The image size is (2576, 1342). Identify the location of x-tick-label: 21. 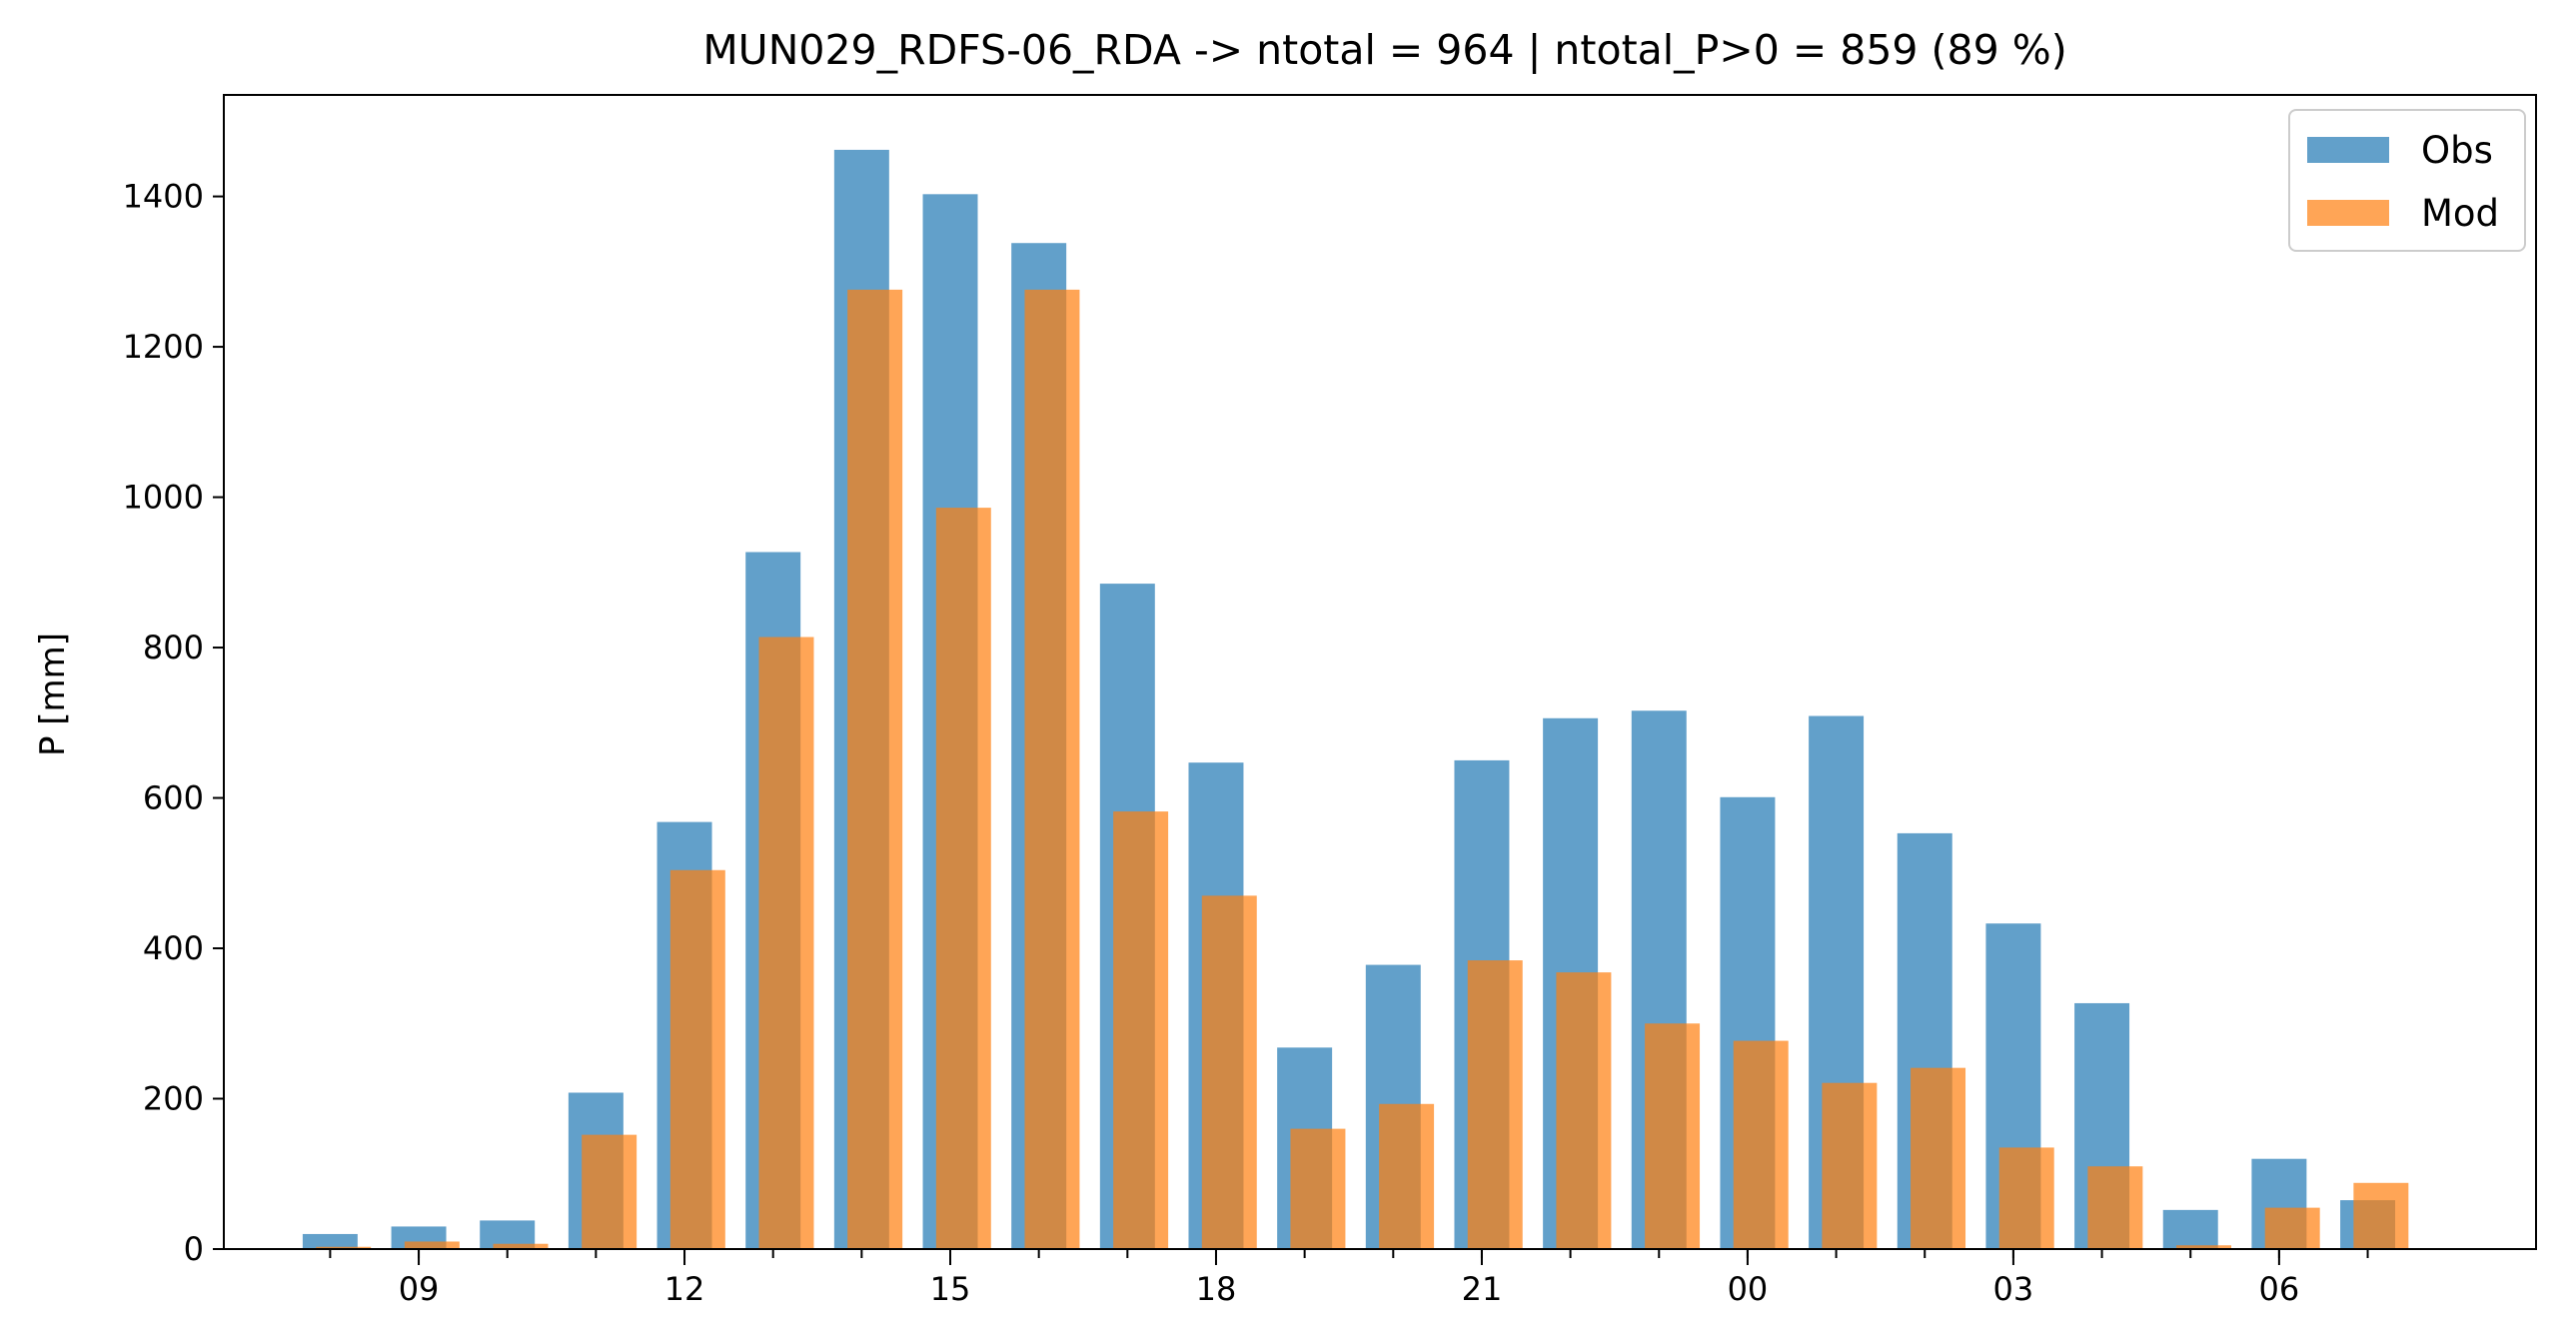
(1482, 1289).